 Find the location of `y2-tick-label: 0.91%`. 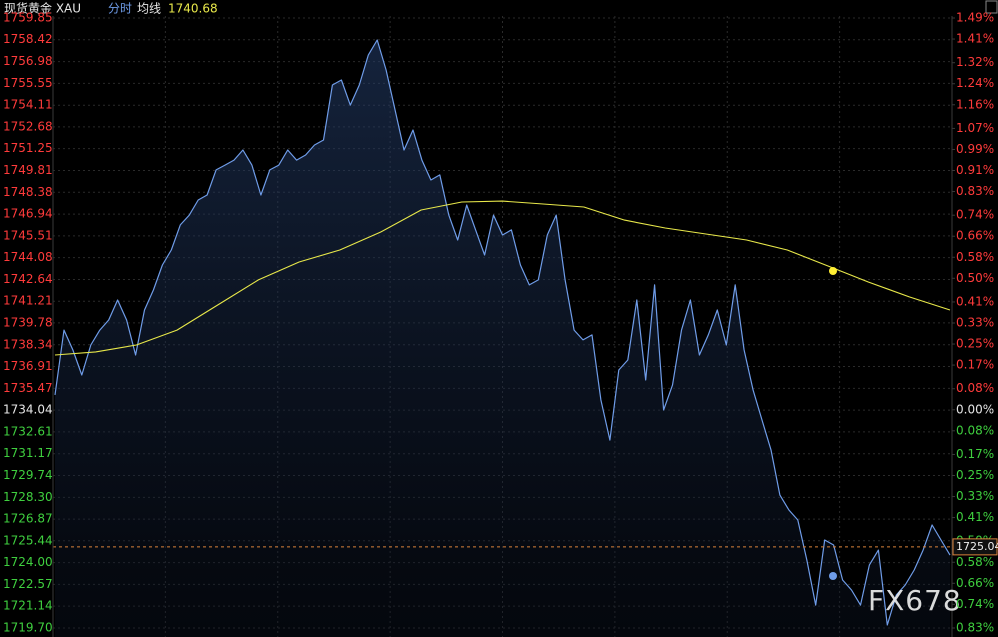

y2-tick-label: 0.91% is located at coordinates (975, 170).